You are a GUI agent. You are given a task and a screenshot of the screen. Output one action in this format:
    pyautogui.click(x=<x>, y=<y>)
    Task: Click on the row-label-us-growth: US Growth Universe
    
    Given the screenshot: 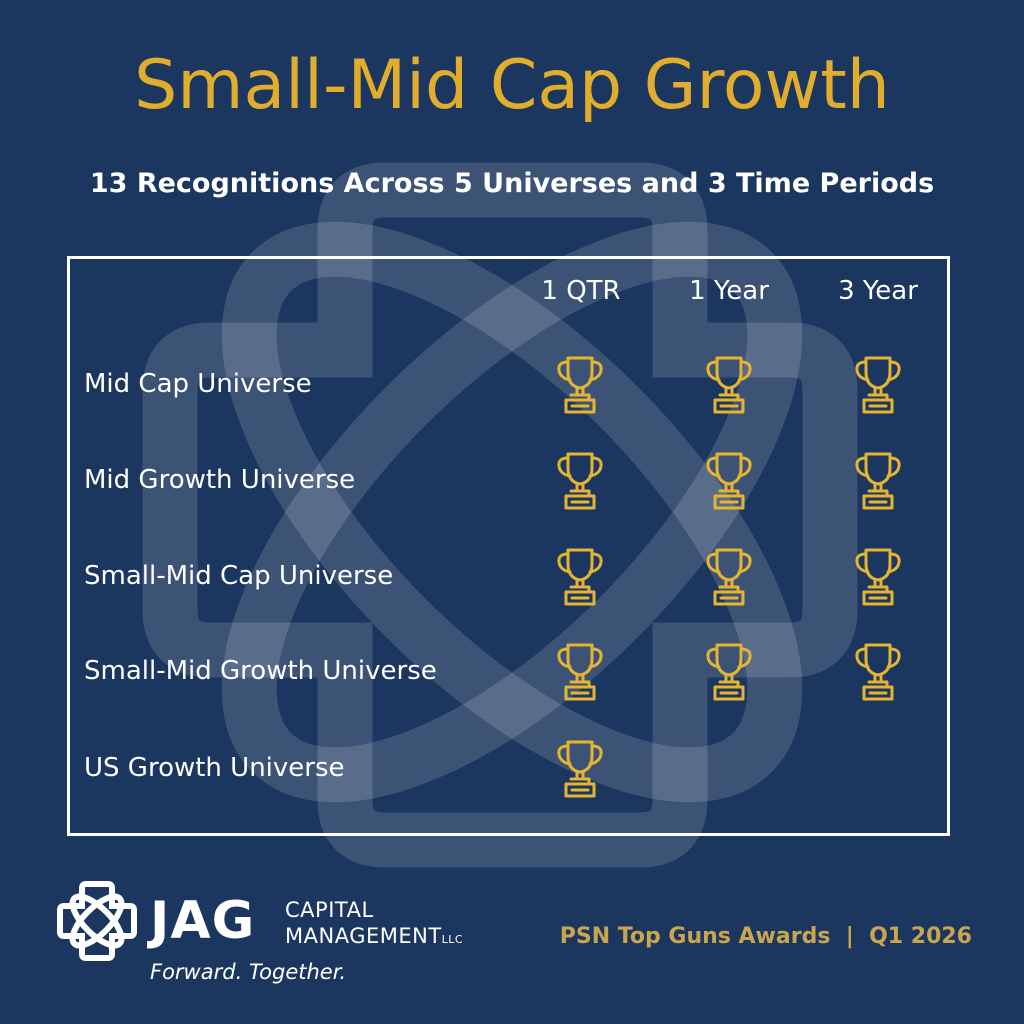 What is the action you would take?
    pyautogui.click(x=214, y=768)
    